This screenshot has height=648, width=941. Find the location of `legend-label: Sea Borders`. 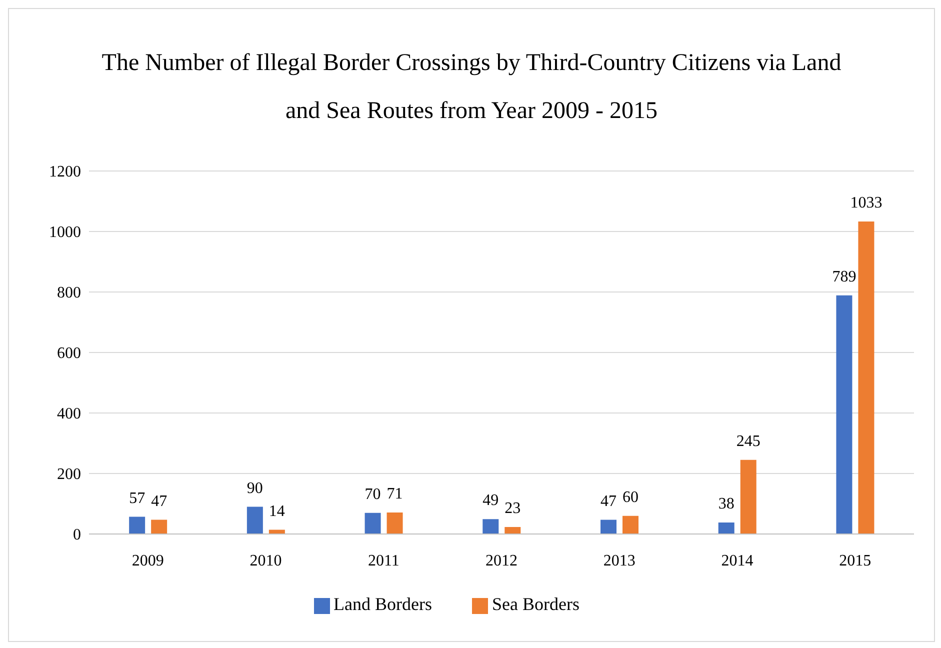

legend-label: Sea Borders is located at coordinates (536, 604).